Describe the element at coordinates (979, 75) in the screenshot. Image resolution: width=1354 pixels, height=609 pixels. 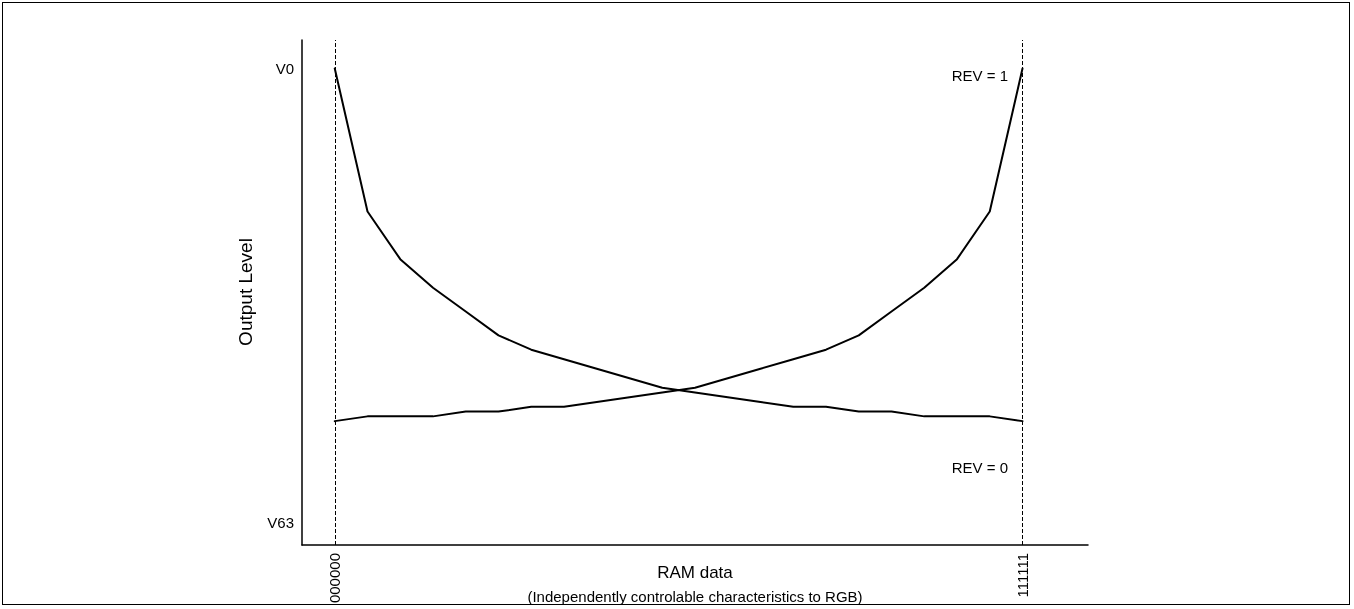
I see `annotation: REV = 1` at that location.